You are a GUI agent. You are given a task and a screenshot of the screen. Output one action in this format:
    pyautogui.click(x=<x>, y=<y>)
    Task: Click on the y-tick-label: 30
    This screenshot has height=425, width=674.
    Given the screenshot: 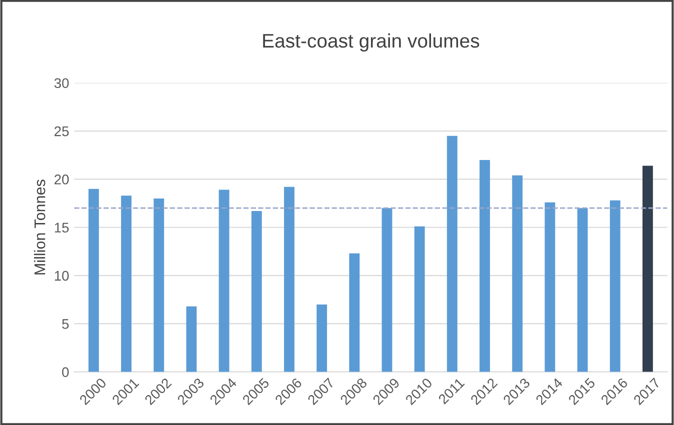 What is the action you would take?
    pyautogui.click(x=61, y=83)
    